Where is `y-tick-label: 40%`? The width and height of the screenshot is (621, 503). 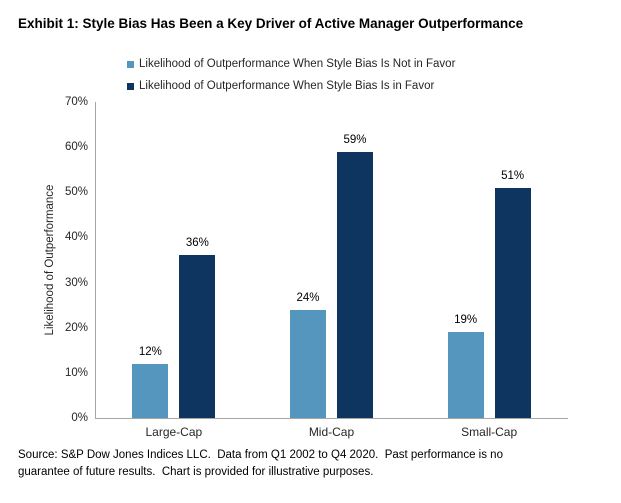 y-tick-label: 40% is located at coordinates (76, 237).